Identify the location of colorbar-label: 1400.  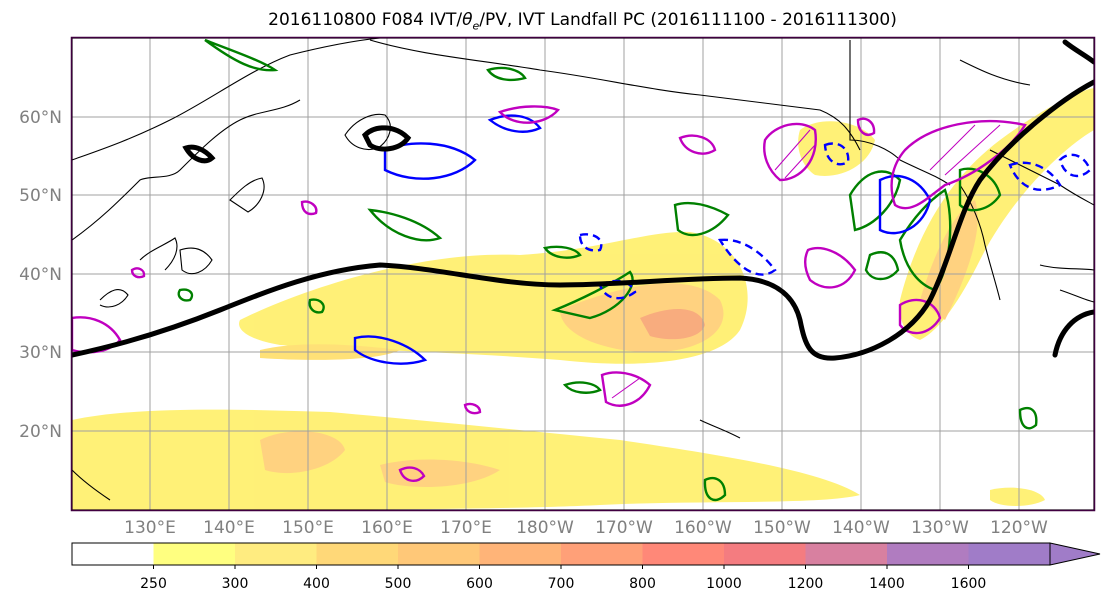
(887, 584).